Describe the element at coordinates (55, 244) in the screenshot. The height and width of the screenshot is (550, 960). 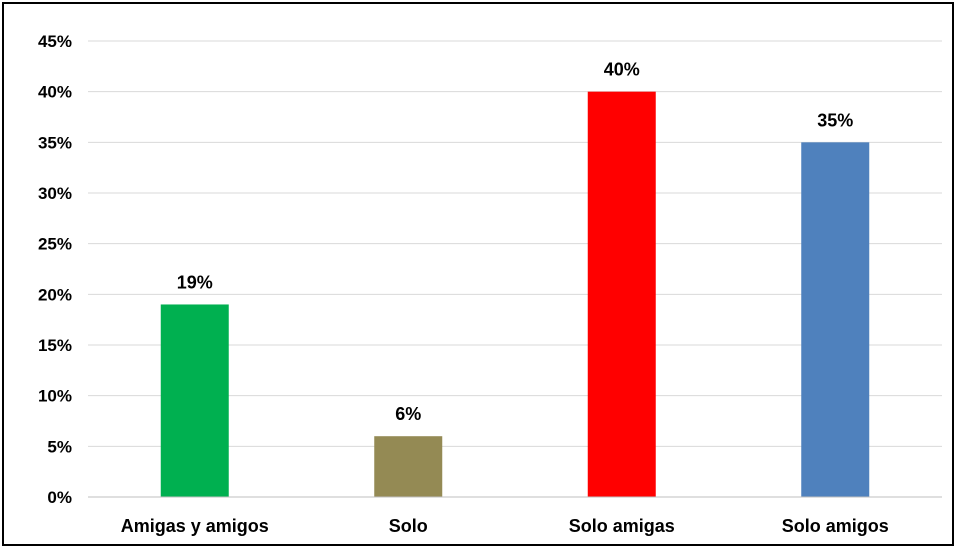
I see `y-tick-label-25: 25%` at that location.